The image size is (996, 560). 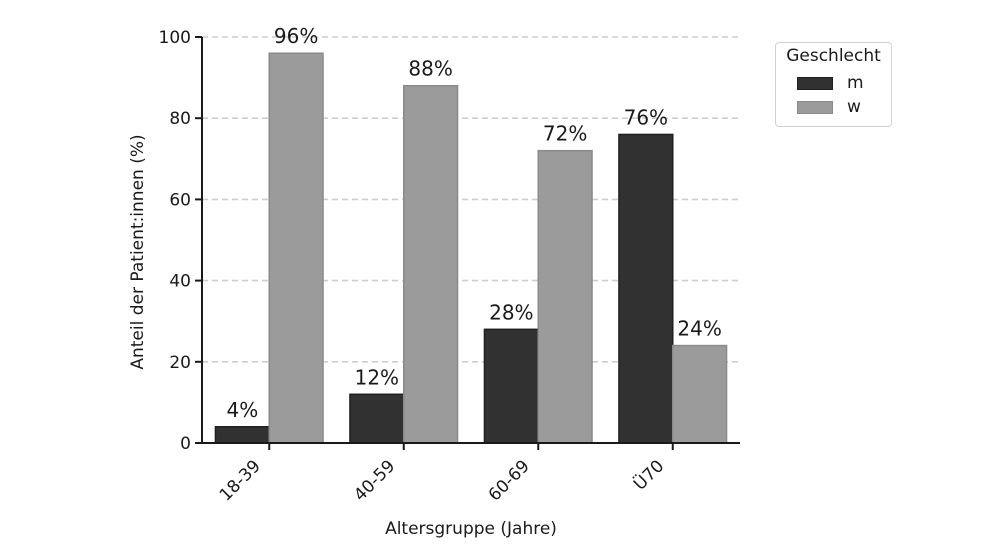 What do you see at coordinates (296, 36) in the screenshot?
I see `bar-value-label-w-18-39: 96%` at bounding box center [296, 36].